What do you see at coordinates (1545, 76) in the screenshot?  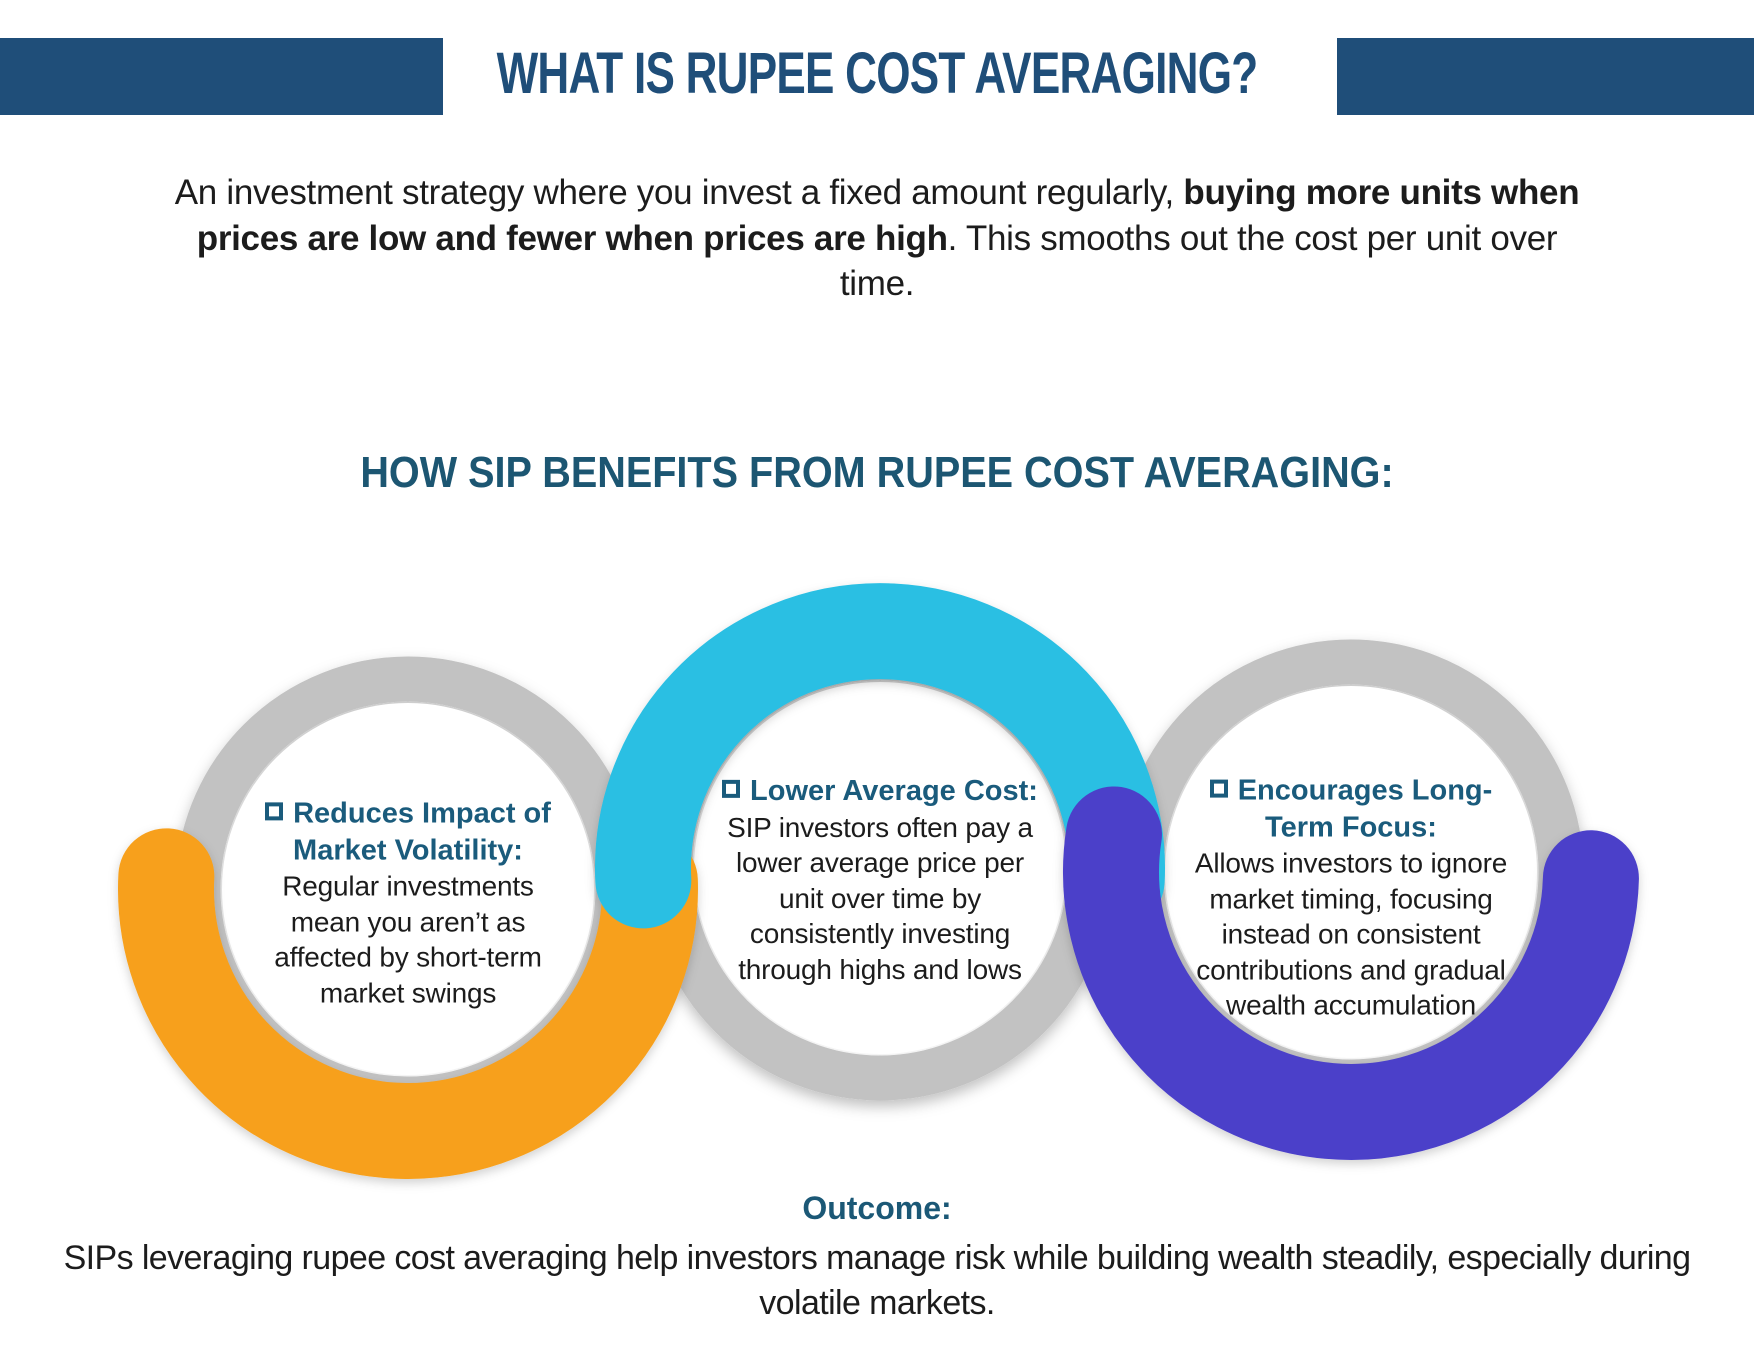 I see `header-bar-right` at bounding box center [1545, 76].